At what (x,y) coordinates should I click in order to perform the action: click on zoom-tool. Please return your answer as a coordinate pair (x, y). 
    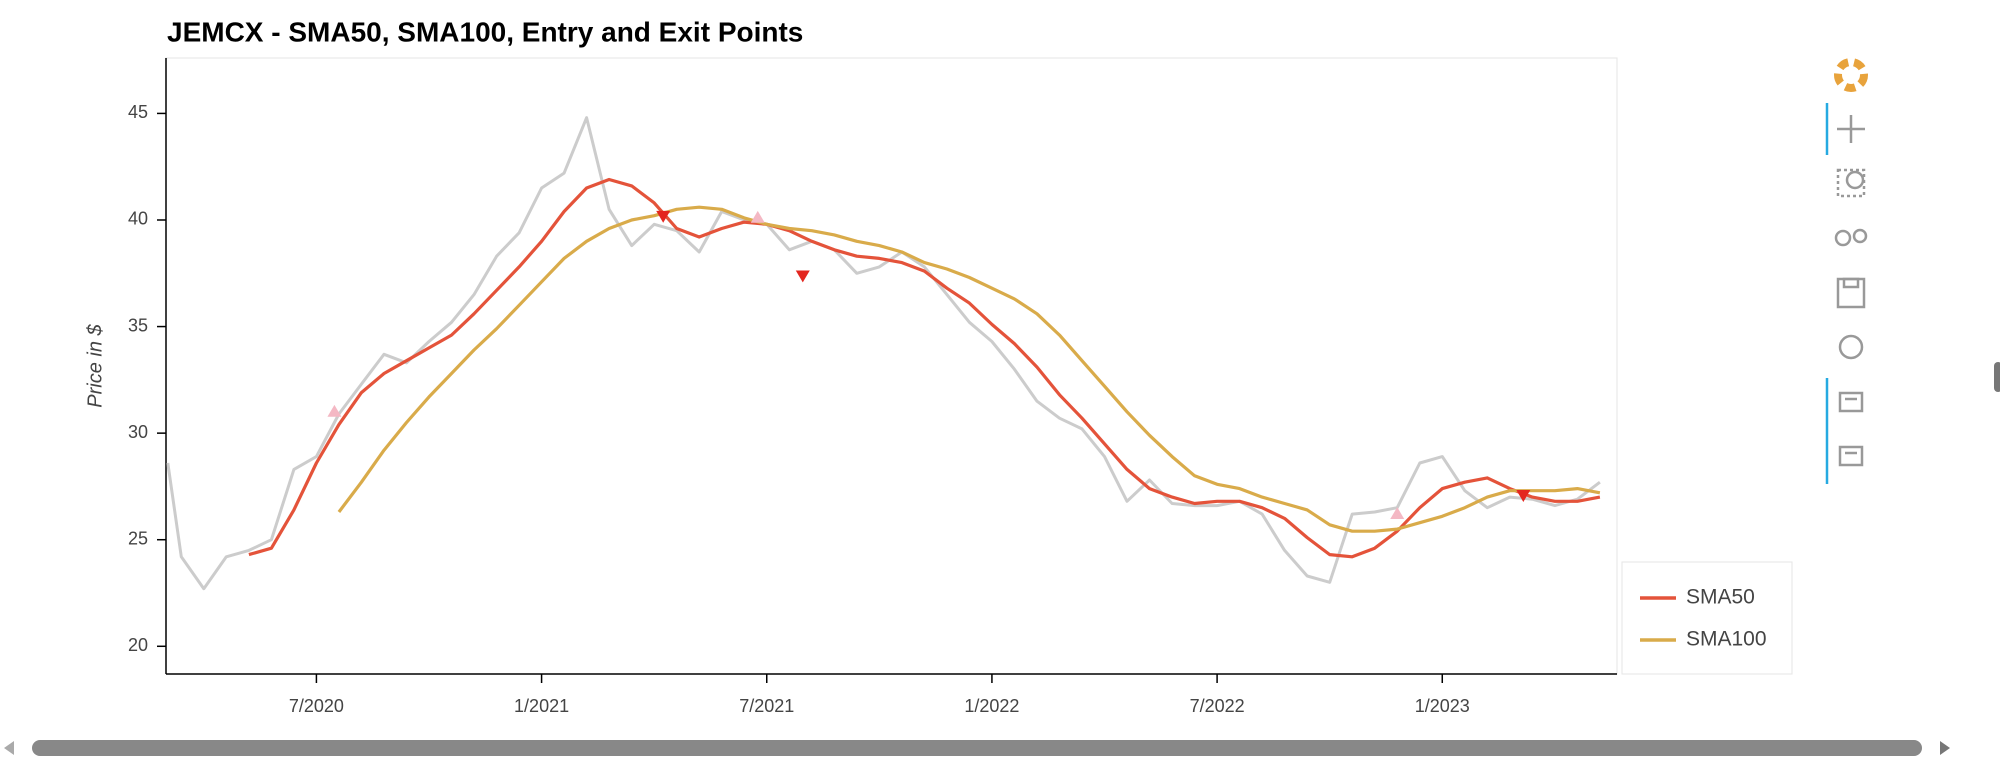
    Looking at the image, I should click on (1851, 183).